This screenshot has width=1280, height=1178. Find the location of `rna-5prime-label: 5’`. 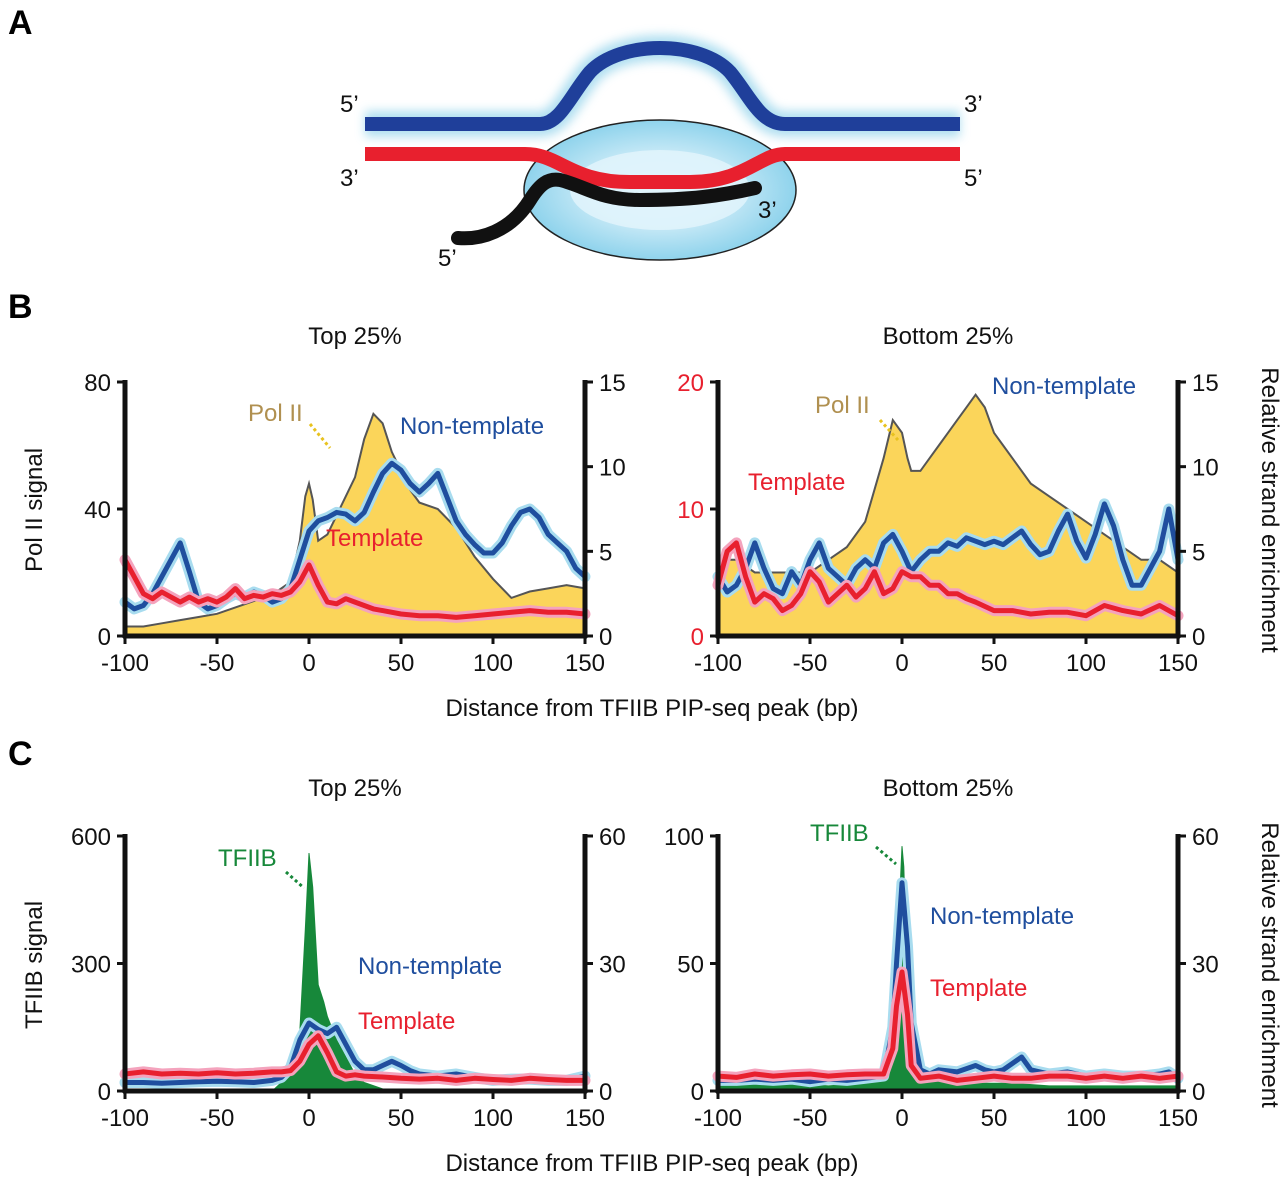

rna-5prime-label: 5’ is located at coordinates (447, 258).